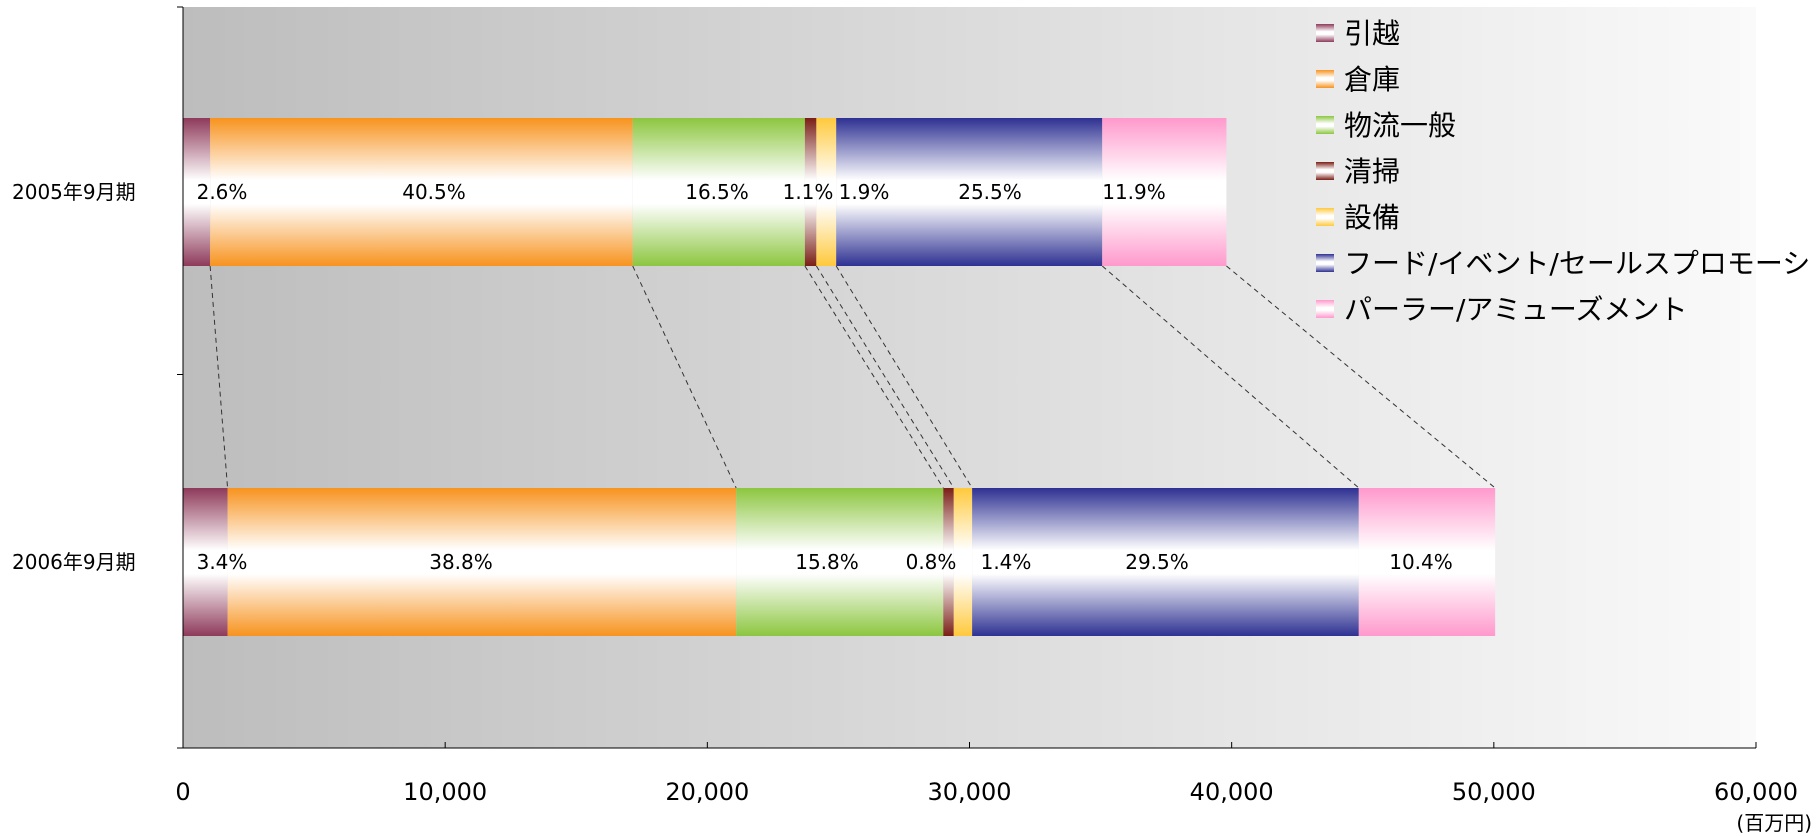 Image resolution: width=1816 pixels, height=836 pixels. I want to click on data-label: 1.1%, so click(808, 192).